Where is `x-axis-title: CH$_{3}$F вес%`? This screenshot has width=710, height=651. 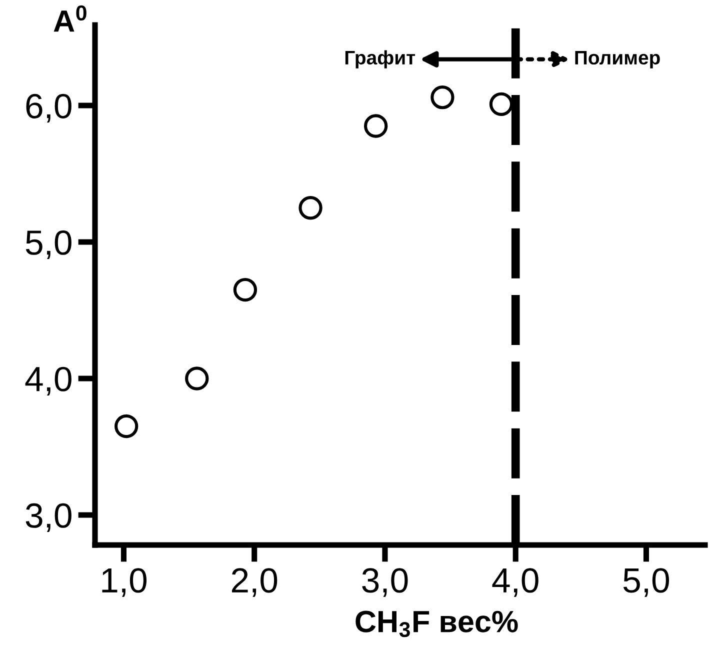 x-axis-title: CH$_{3}$F вес% is located at coordinates (437, 624).